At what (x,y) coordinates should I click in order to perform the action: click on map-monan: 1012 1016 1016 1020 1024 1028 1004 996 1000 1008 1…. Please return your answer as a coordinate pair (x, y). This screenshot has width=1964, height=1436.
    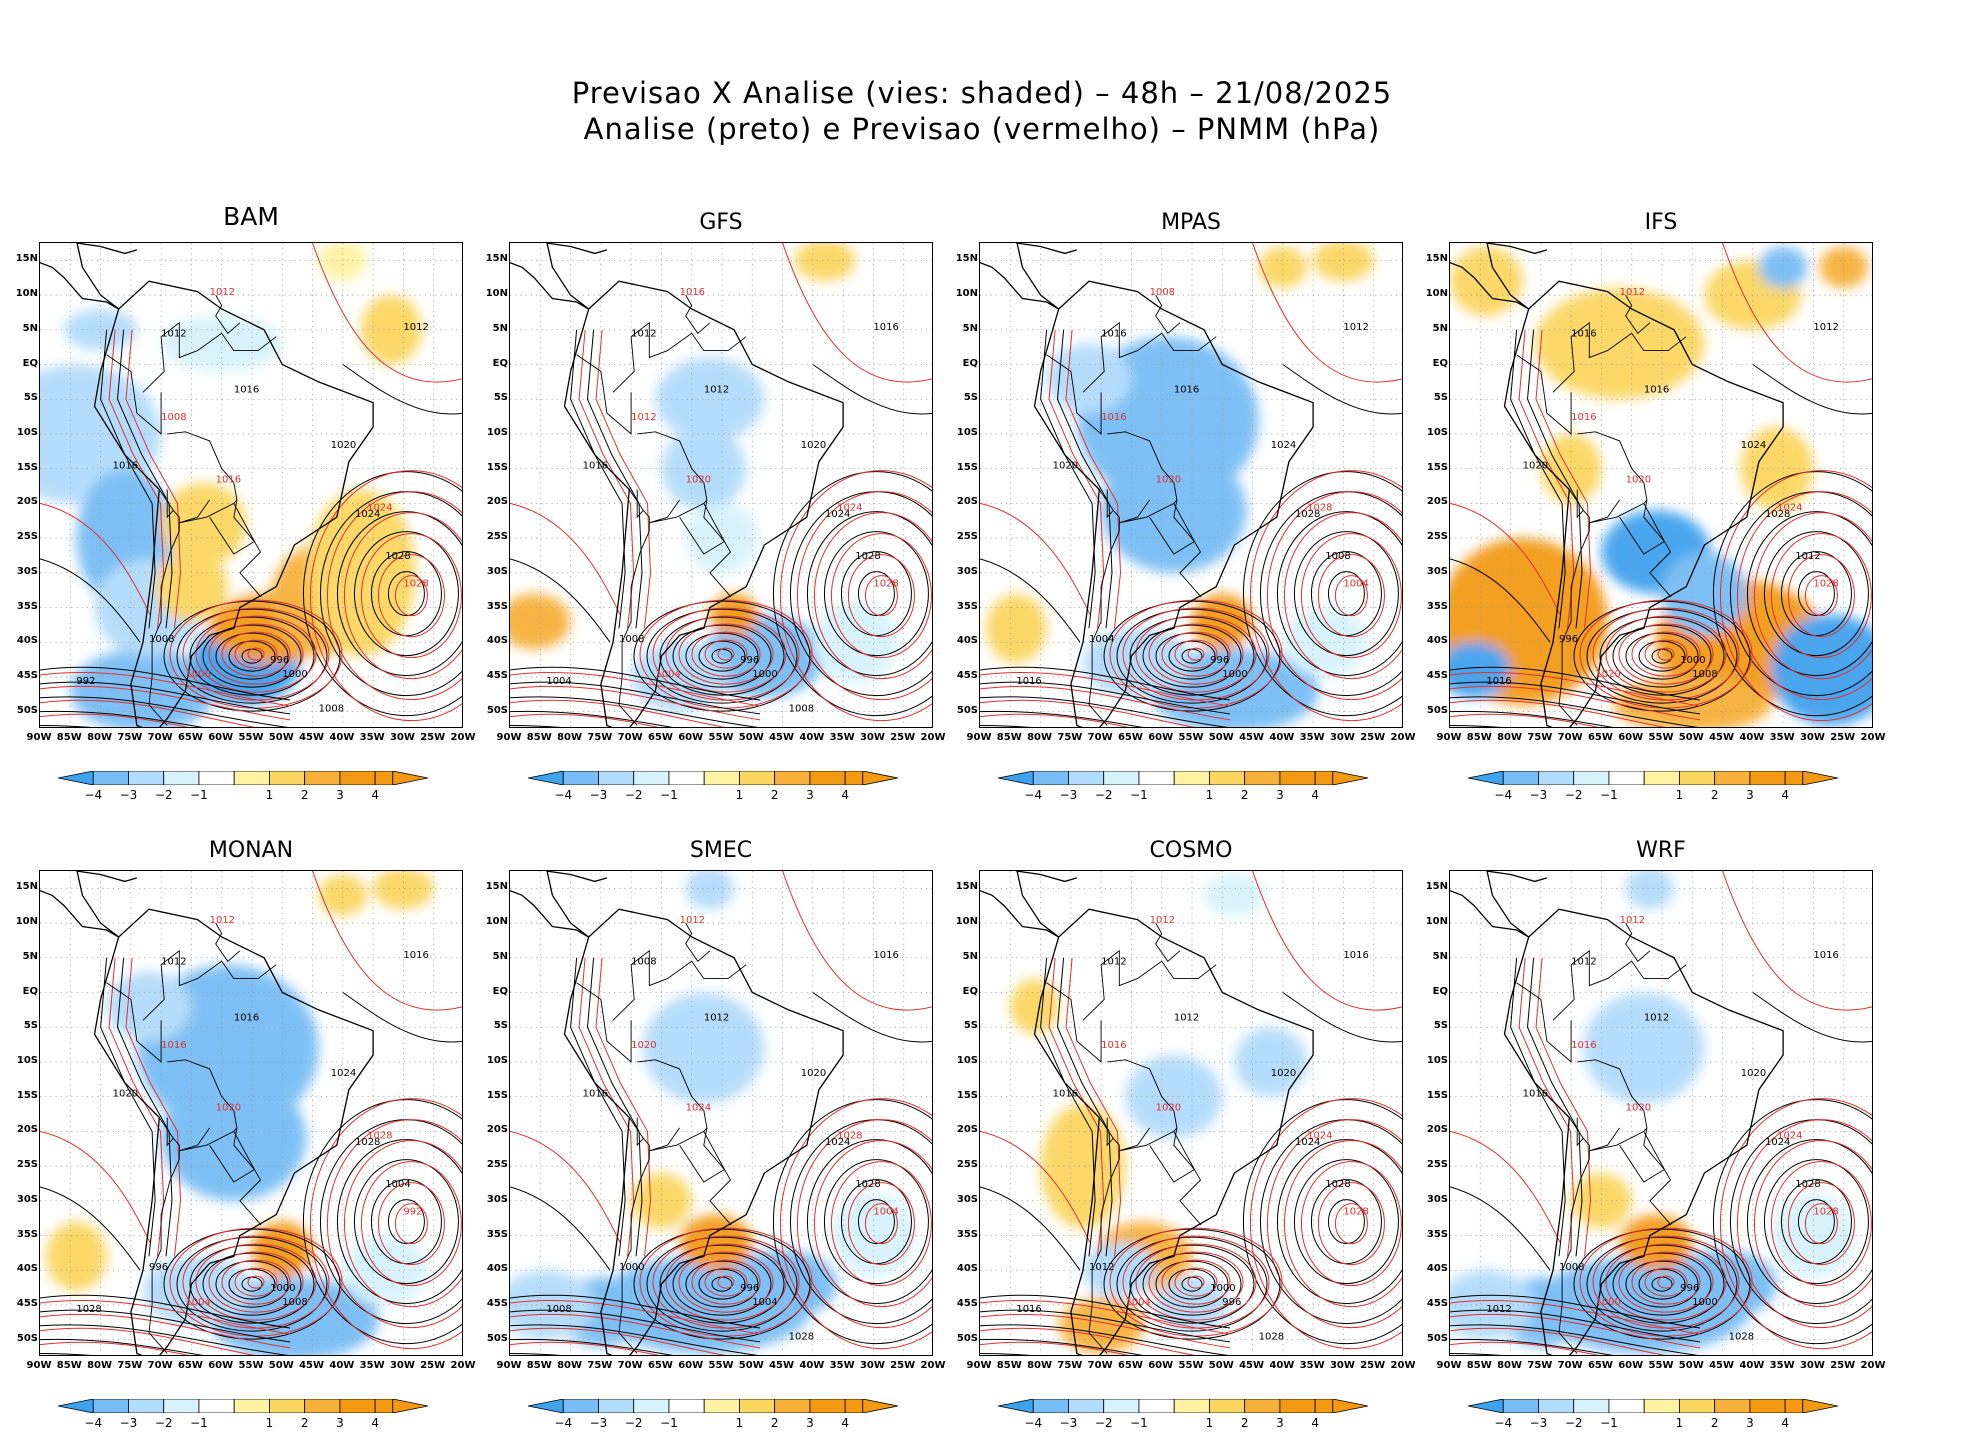
    Looking at the image, I should click on (251, 1113).